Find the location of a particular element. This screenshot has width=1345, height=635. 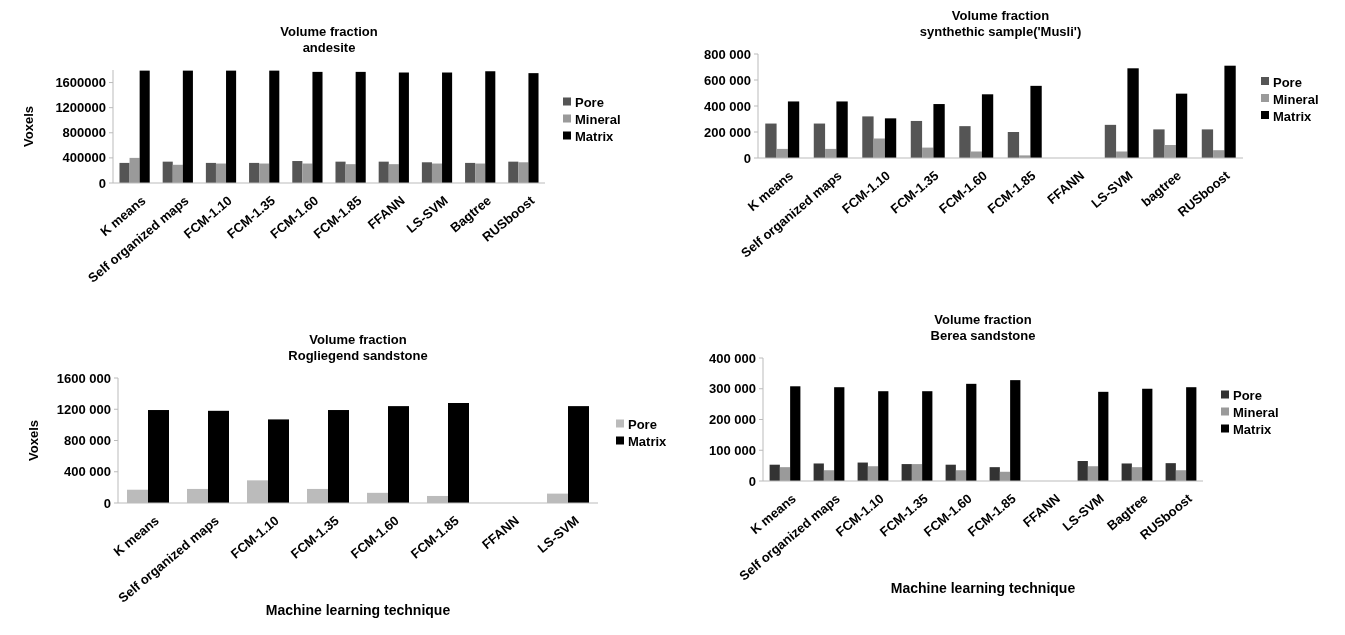

y-tick-label: 600 000 is located at coordinates (727, 80).